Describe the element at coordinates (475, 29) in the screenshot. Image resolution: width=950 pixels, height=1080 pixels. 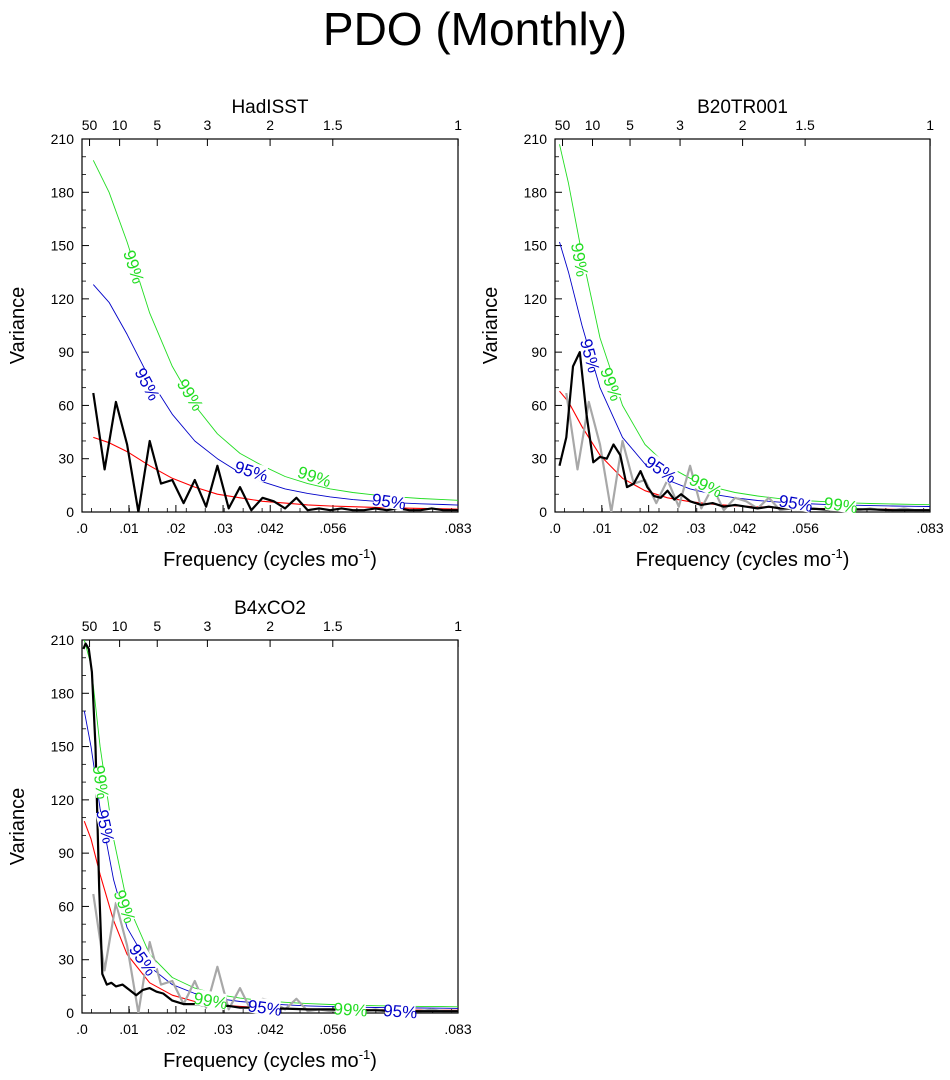
I see `page-title: PDO (Monthly)` at that location.